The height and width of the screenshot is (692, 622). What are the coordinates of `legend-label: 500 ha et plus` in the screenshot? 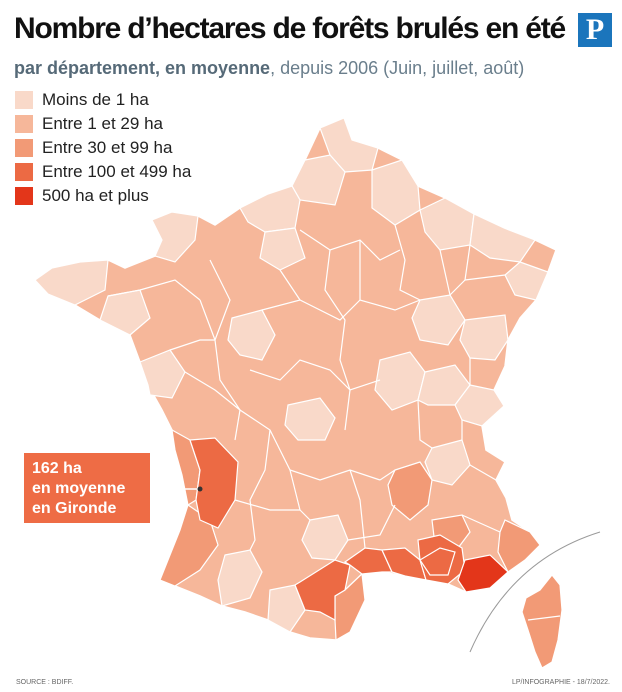 It's located at (95, 195).